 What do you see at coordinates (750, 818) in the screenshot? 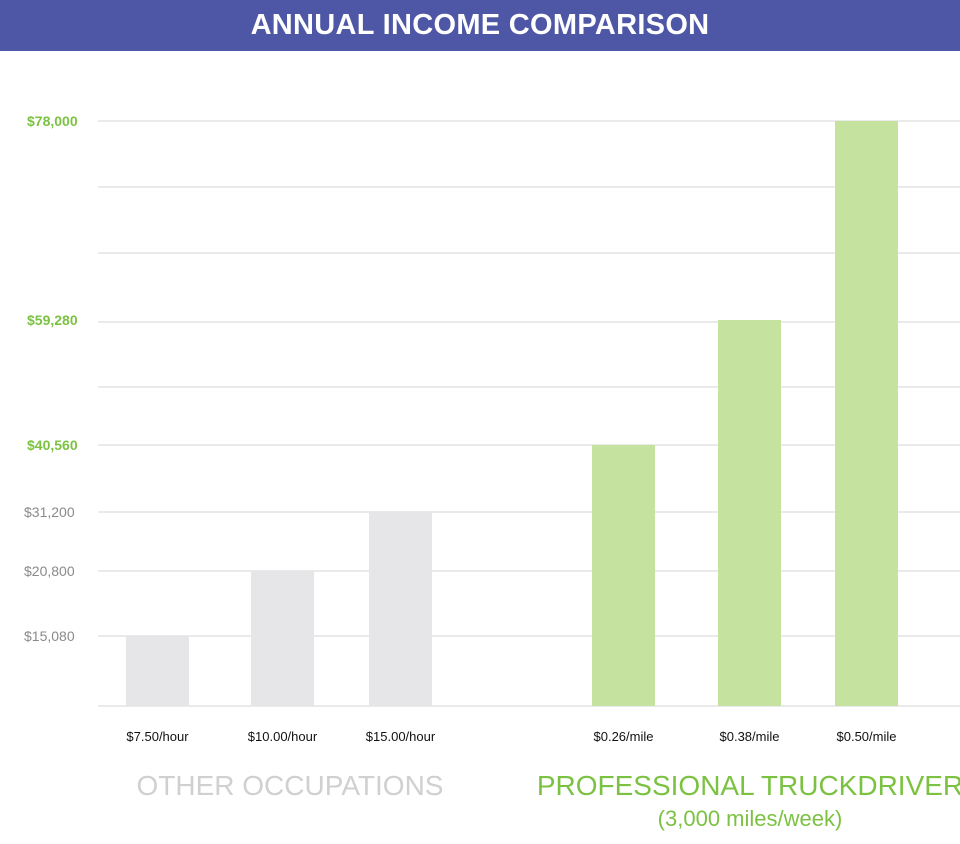
I see `group-subtitle: (3,000 miles/week)` at bounding box center [750, 818].